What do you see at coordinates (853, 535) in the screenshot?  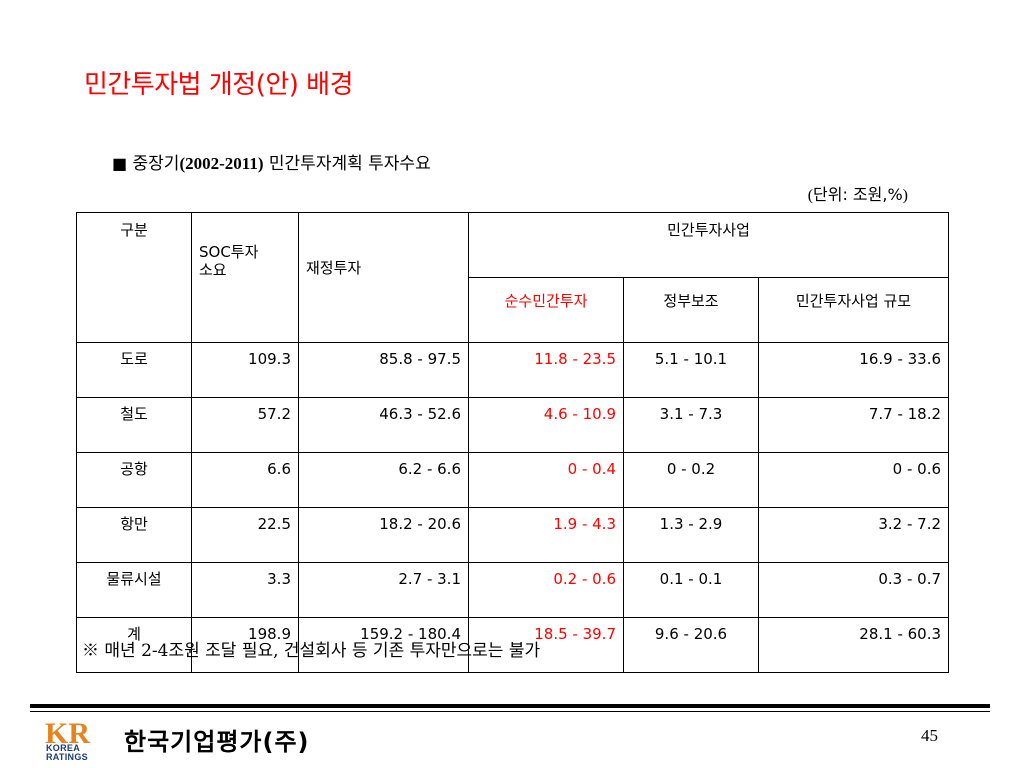 I see `row-private-scale-cell: 3.2 - 7.2` at bounding box center [853, 535].